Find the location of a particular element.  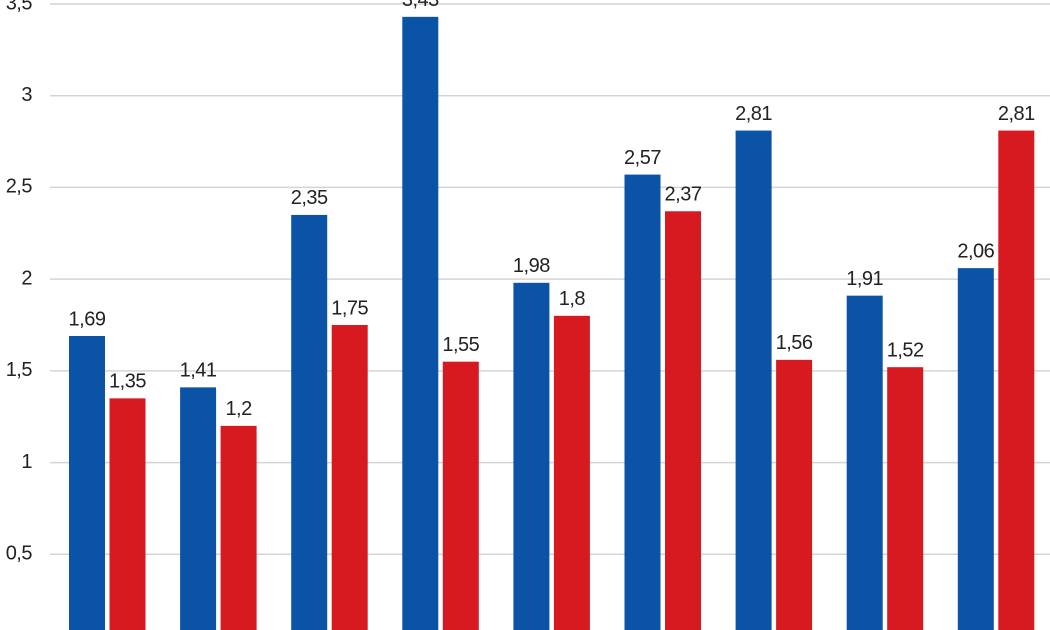

value-label: 1,8 is located at coordinates (572, 299).